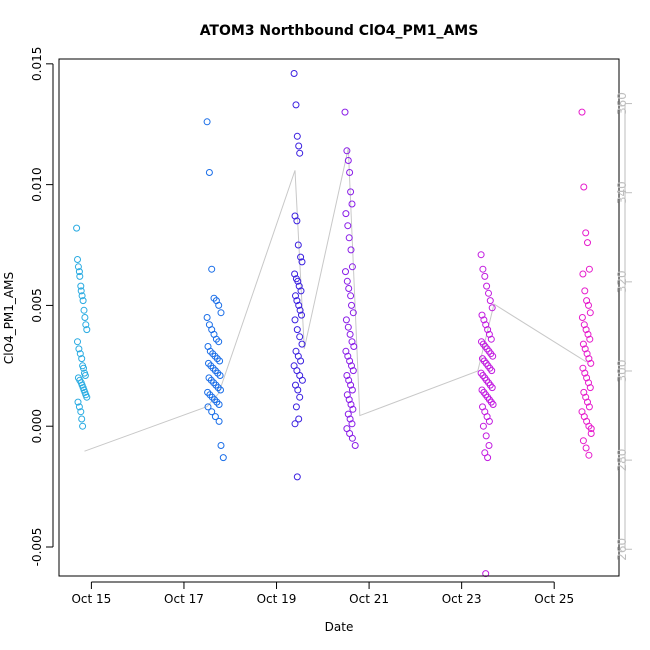  What do you see at coordinates (37, 184) in the screenshot?
I see `y-tick-label: 0.010` at bounding box center [37, 184].